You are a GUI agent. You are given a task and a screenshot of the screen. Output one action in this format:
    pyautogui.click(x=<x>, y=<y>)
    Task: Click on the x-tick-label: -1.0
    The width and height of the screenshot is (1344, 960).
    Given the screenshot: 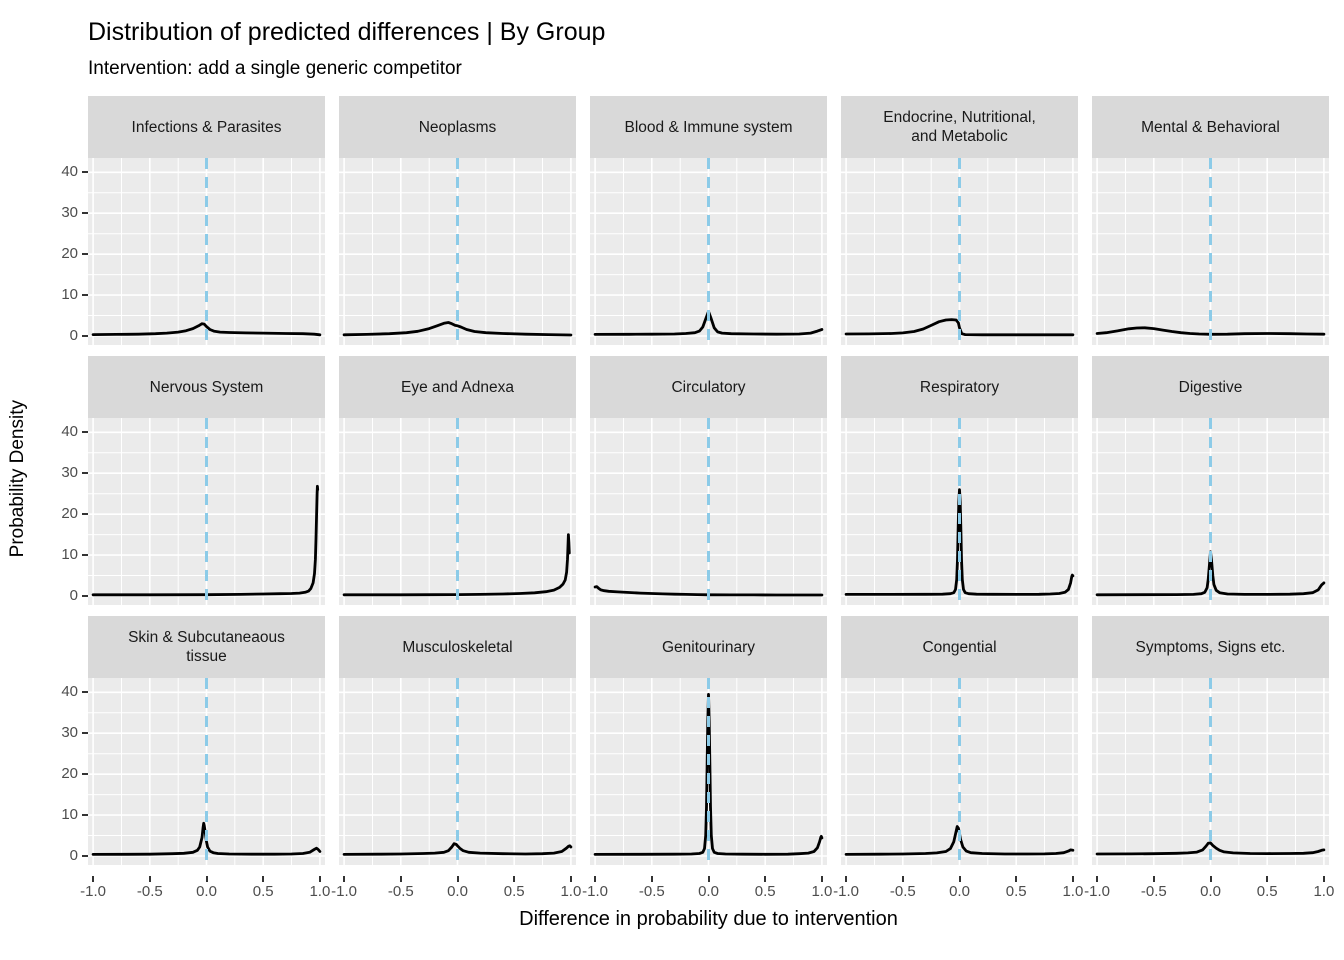 What is the action you would take?
    pyautogui.click(x=846, y=891)
    